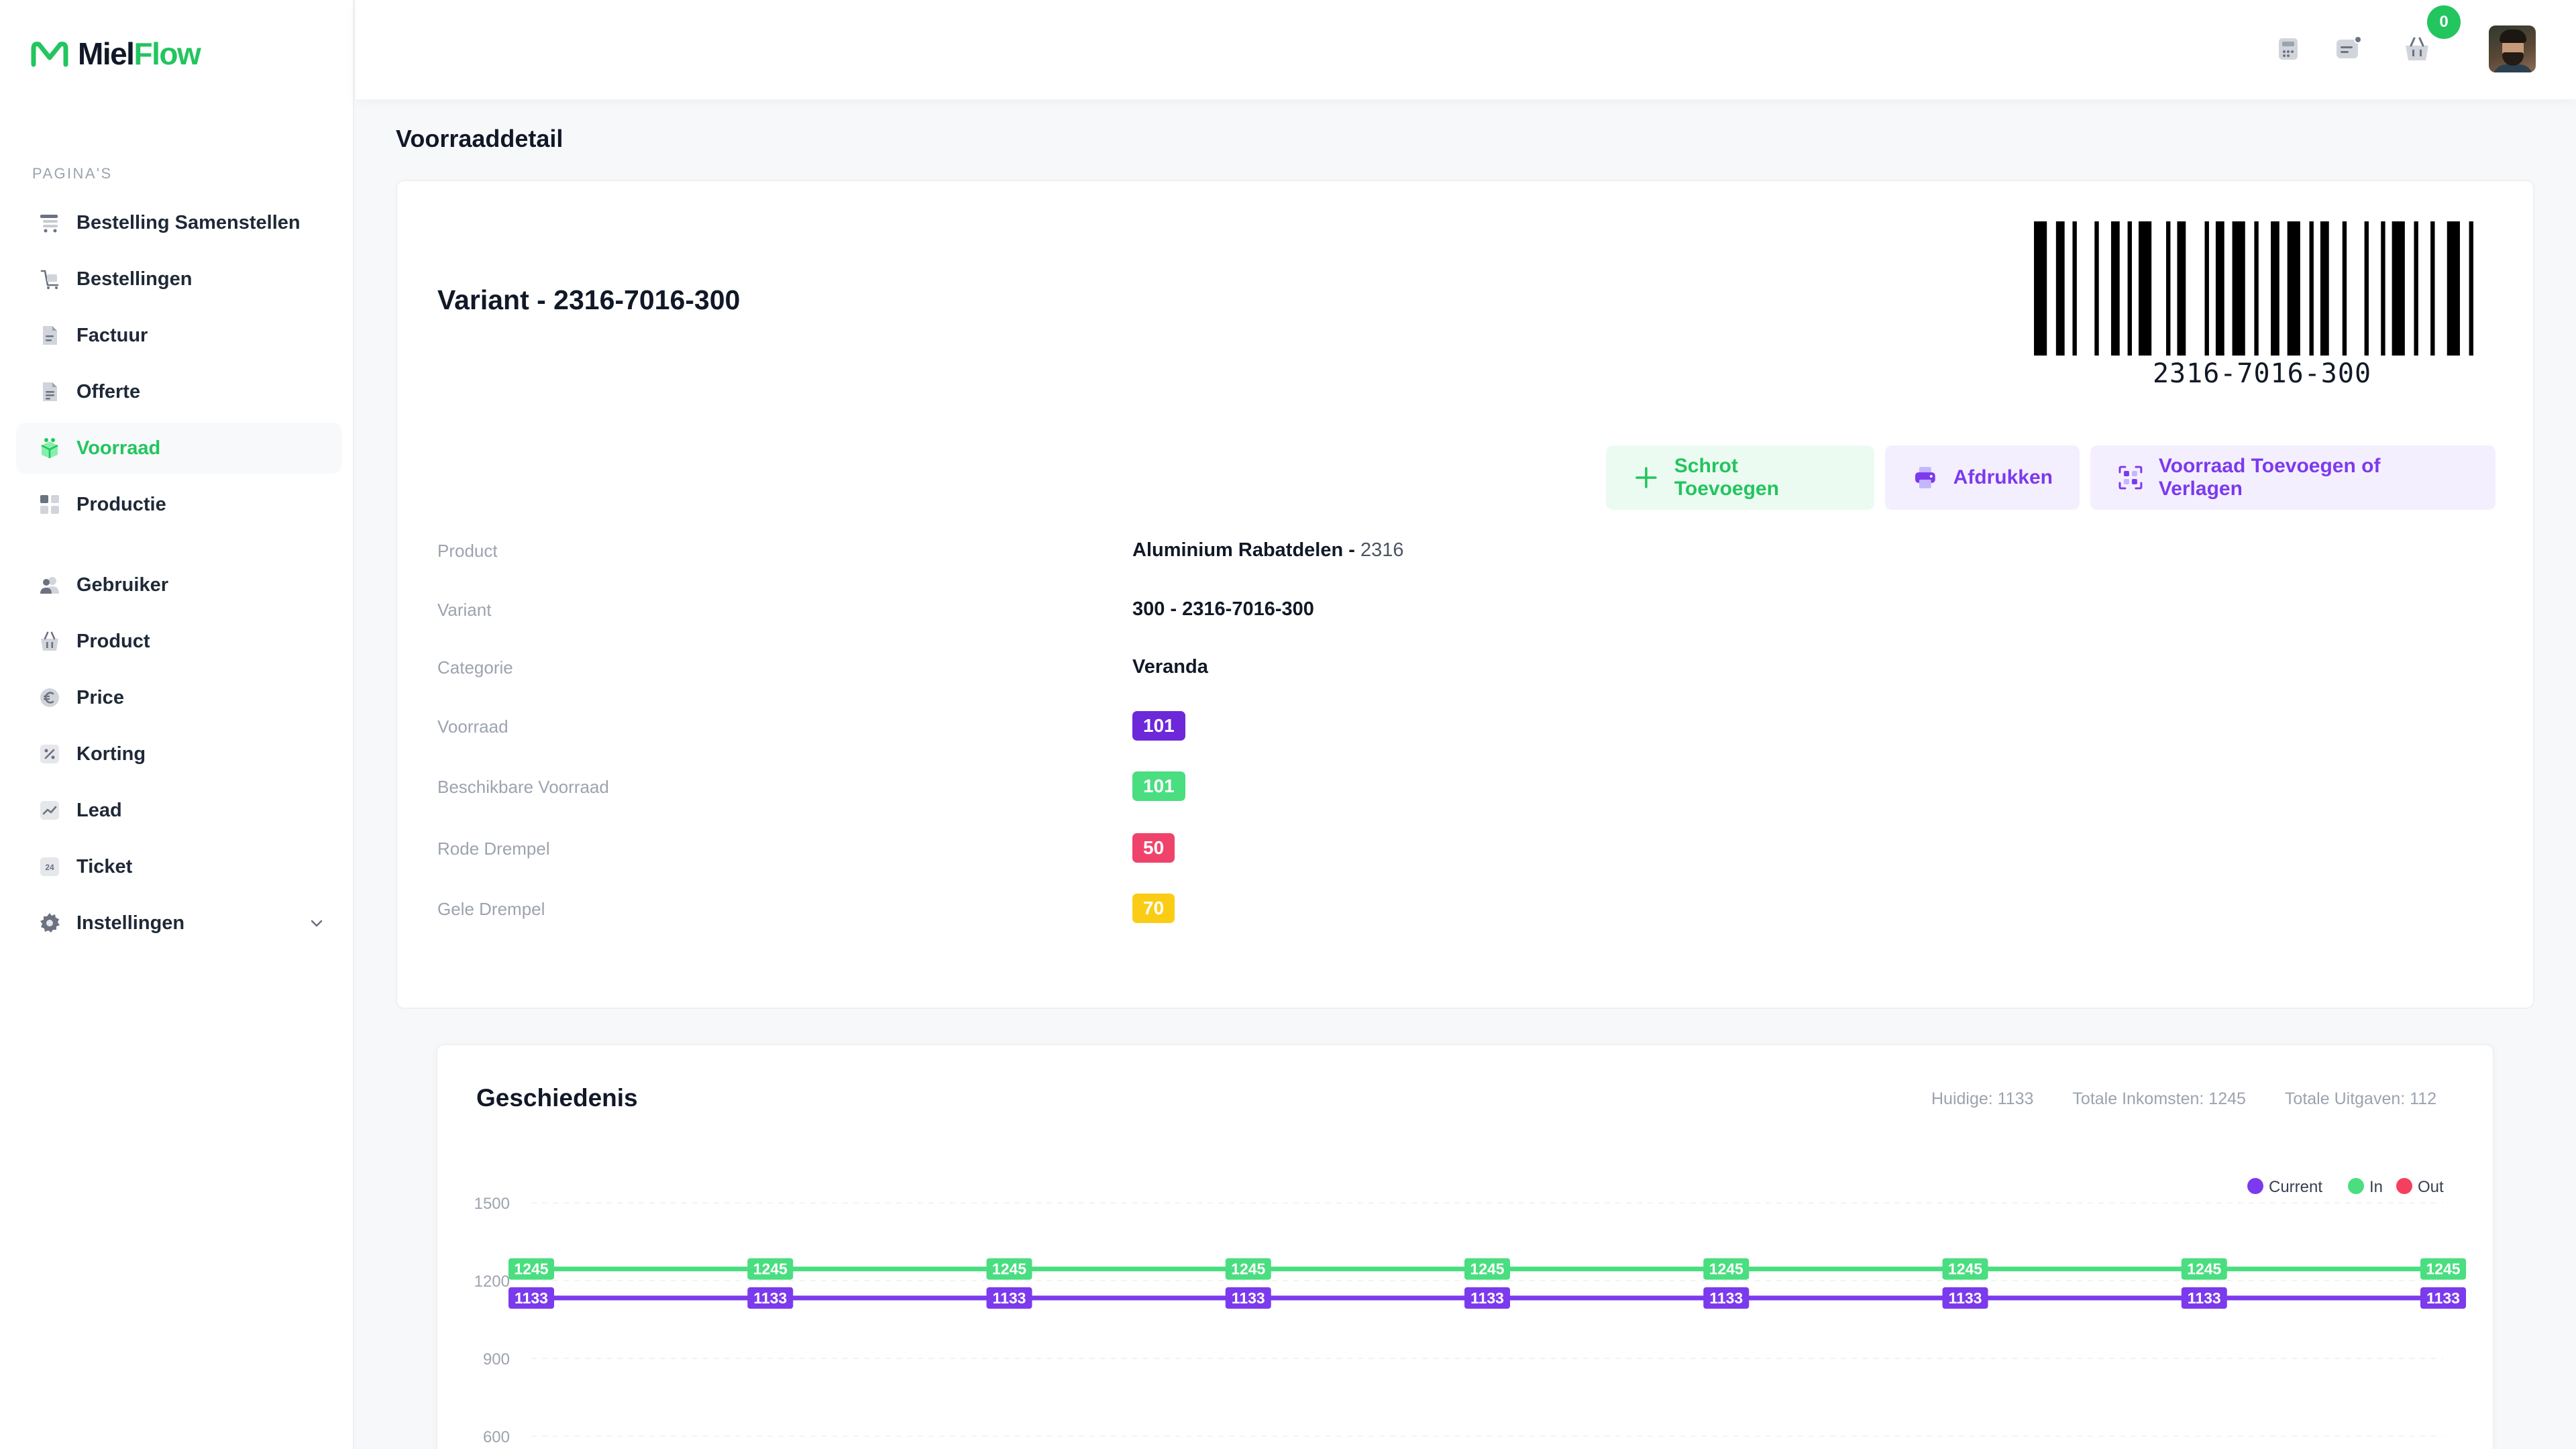 Image resolution: width=2576 pixels, height=1449 pixels. Describe the element at coordinates (1158, 786) in the screenshot. I see `available-stock-badge: 101` at that location.